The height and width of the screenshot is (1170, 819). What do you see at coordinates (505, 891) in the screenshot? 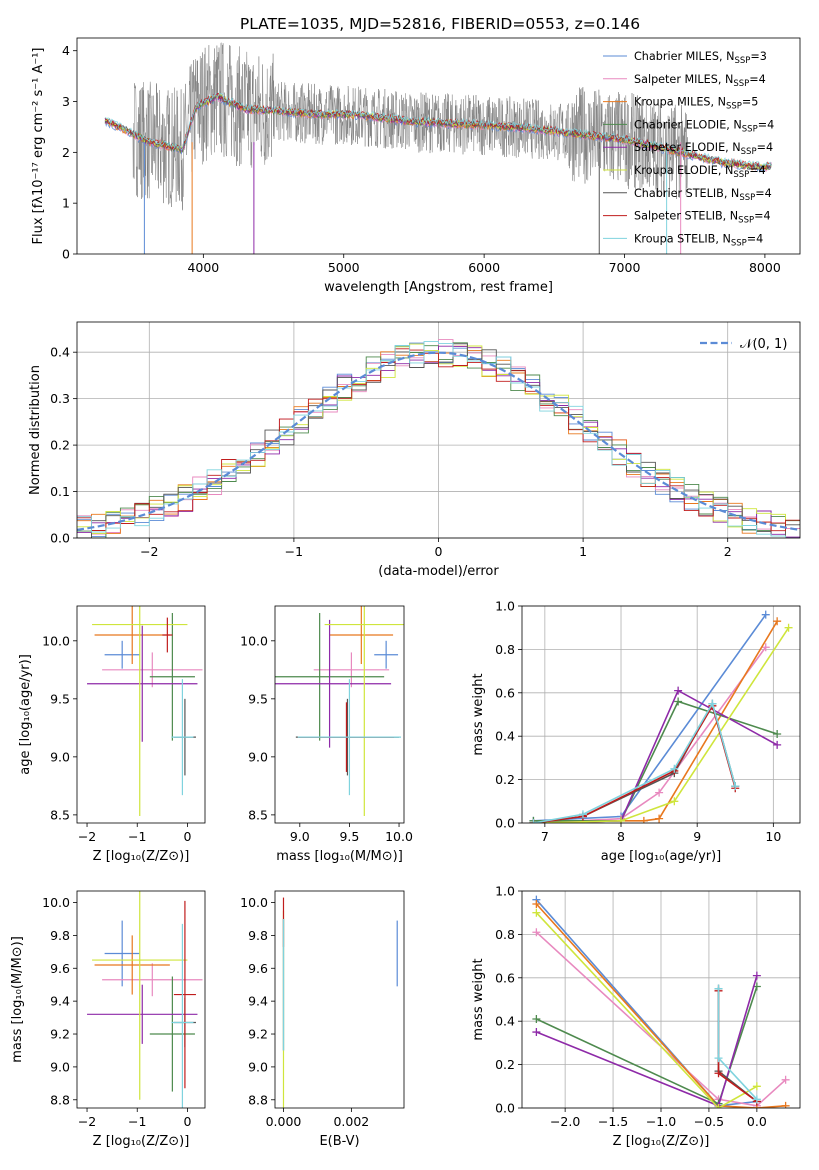
I see `y-tick-label: 1.0` at bounding box center [505, 891].